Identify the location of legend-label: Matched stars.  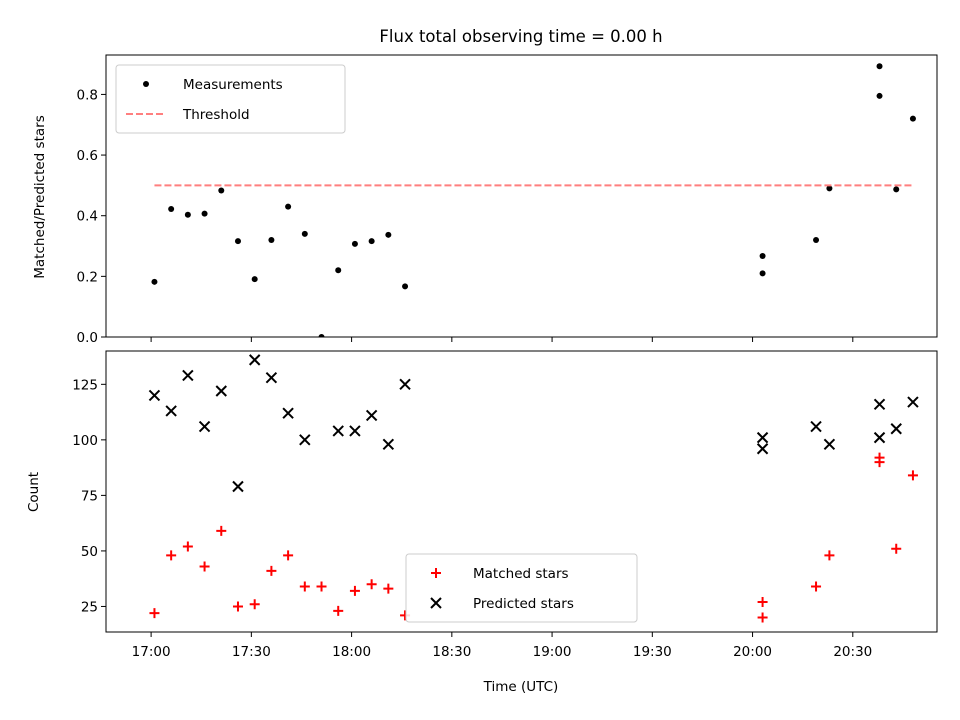
(521, 574).